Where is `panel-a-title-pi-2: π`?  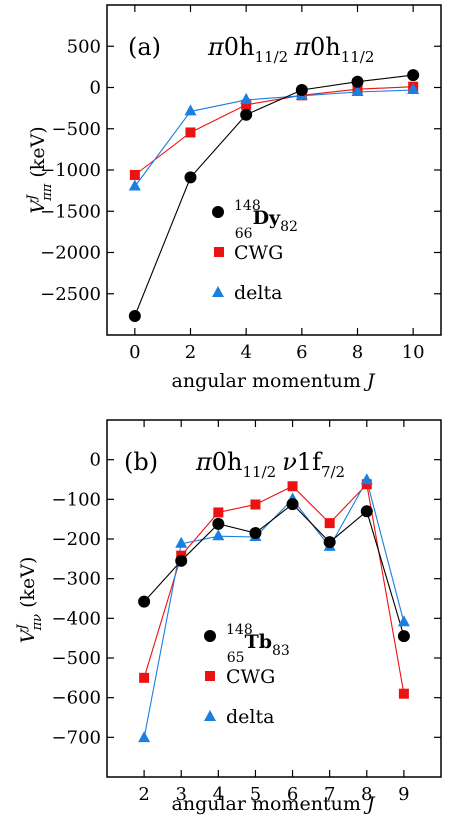 panel-a-title-pi-2: π is located at coordinates (302, 47).